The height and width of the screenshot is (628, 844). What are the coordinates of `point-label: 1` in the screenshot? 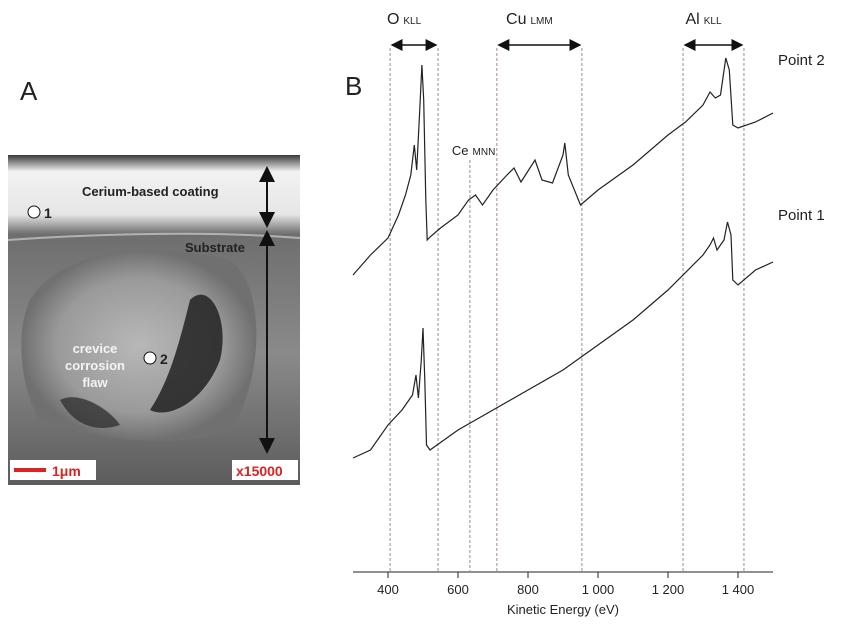 It's located at (48, 213).